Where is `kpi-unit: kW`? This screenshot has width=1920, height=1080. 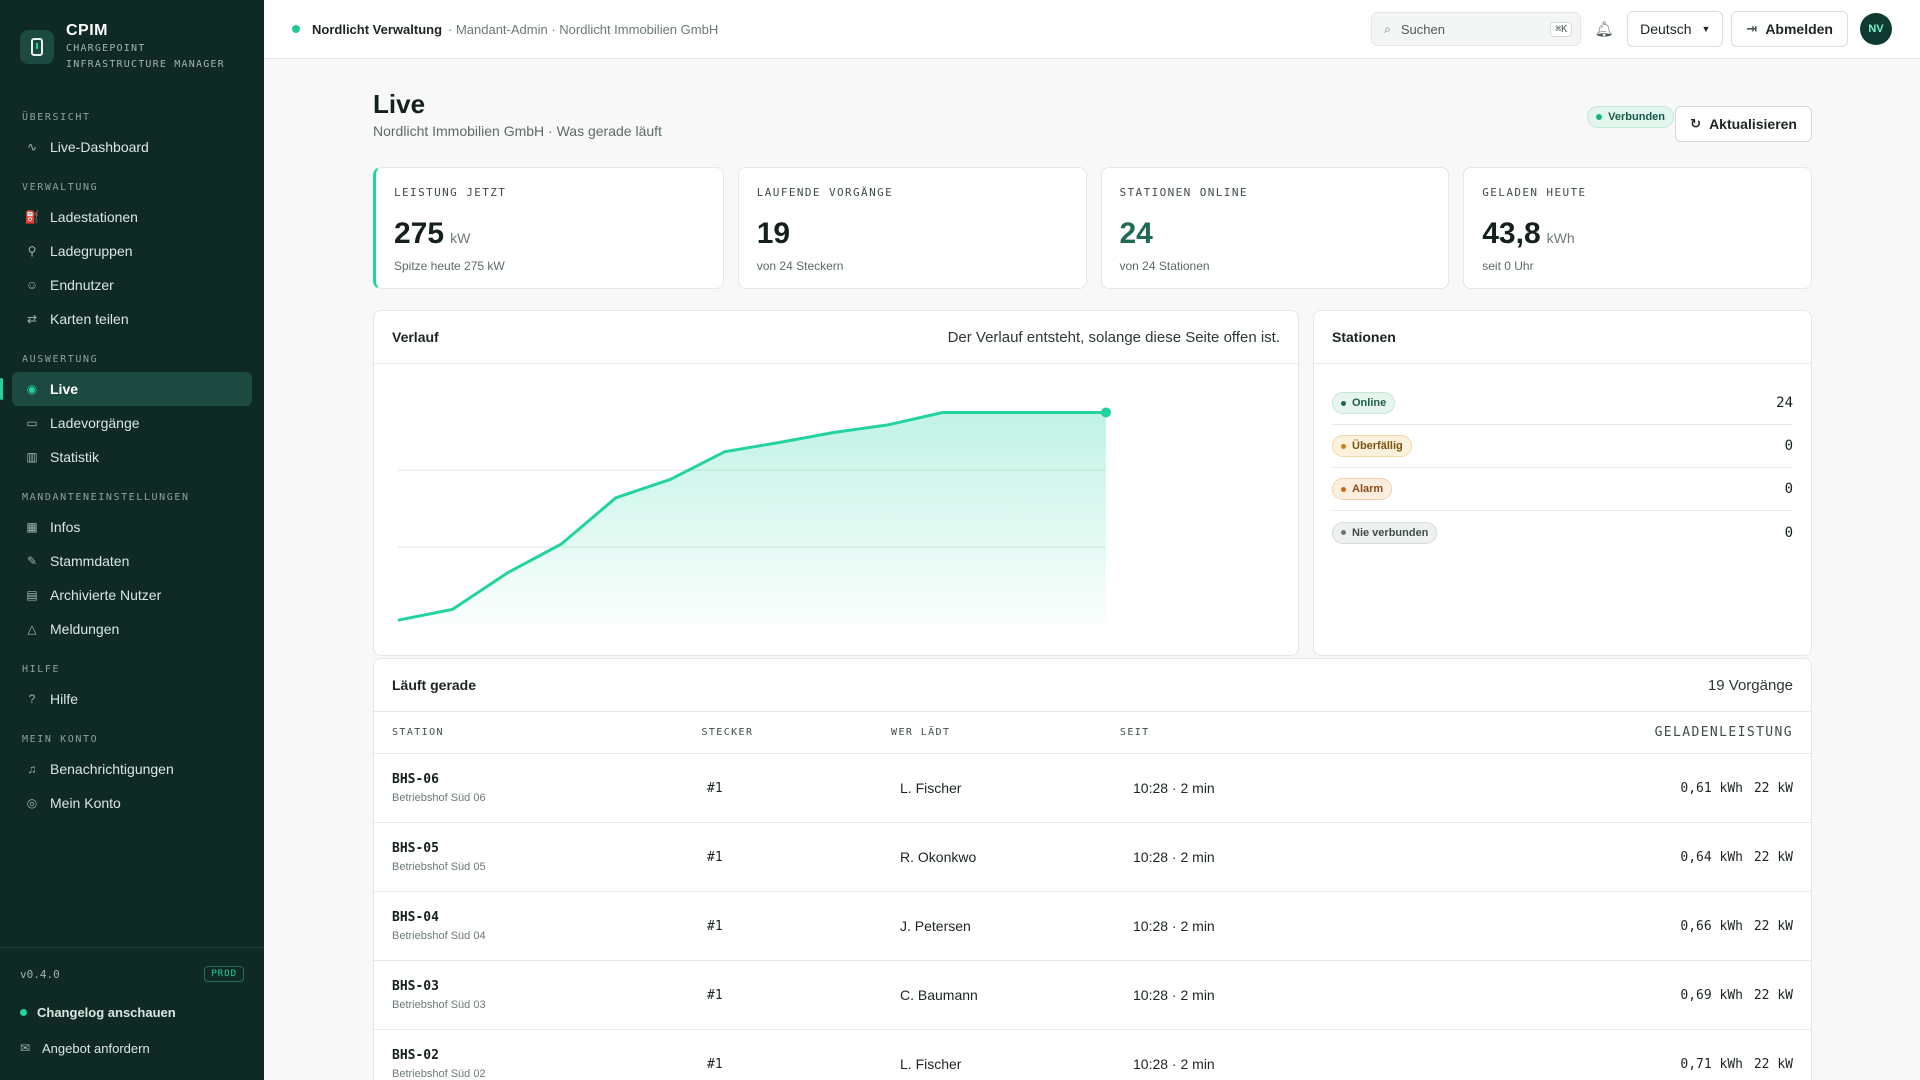
kpi-unit: kW is located at coordinates (460, 238).